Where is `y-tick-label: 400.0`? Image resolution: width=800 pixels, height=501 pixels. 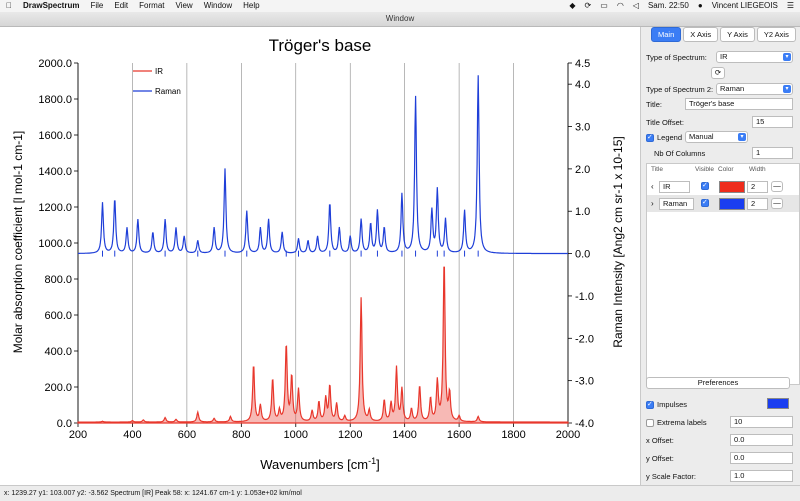 y-tick-label: 400.0 is located at coordinates (58, 352).